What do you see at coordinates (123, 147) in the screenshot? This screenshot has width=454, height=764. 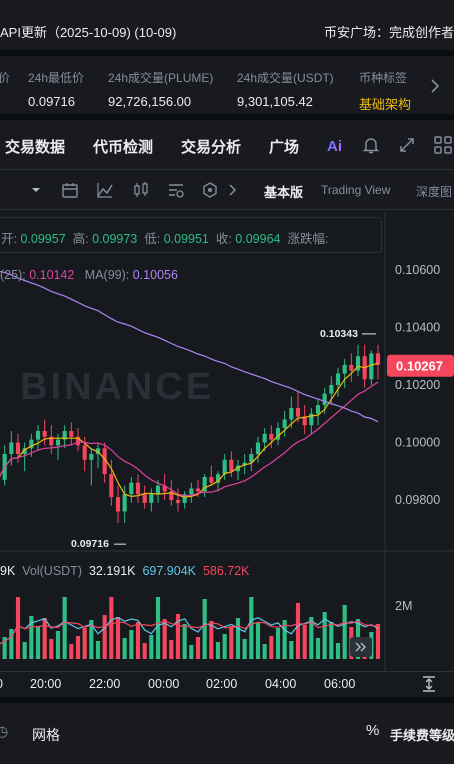 I see `tab-token-check: 代币检测` at bounding box center [123, 147].